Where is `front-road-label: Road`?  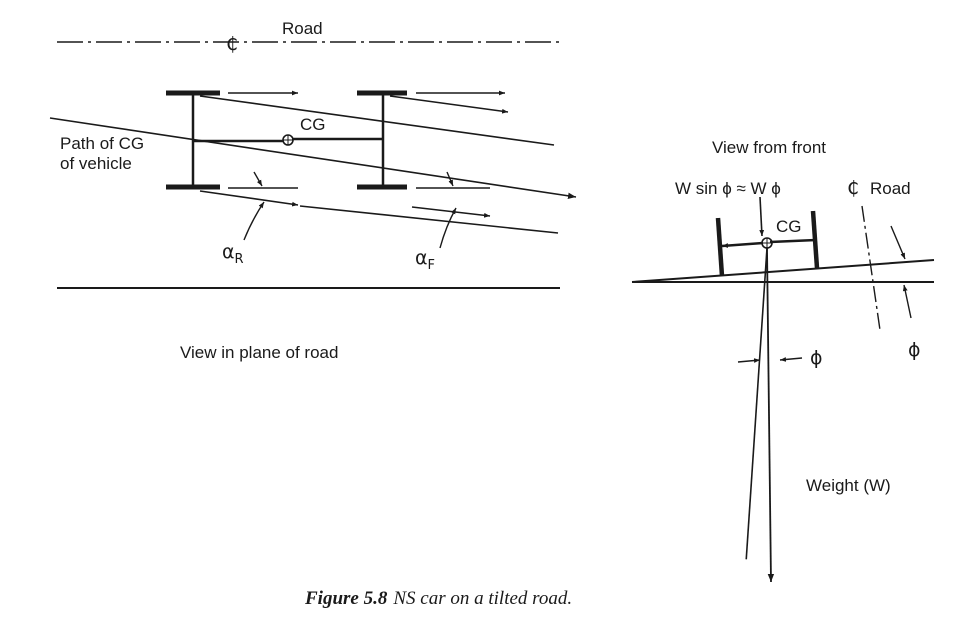
front-road-label: Road is located at coordinates (890, 188).